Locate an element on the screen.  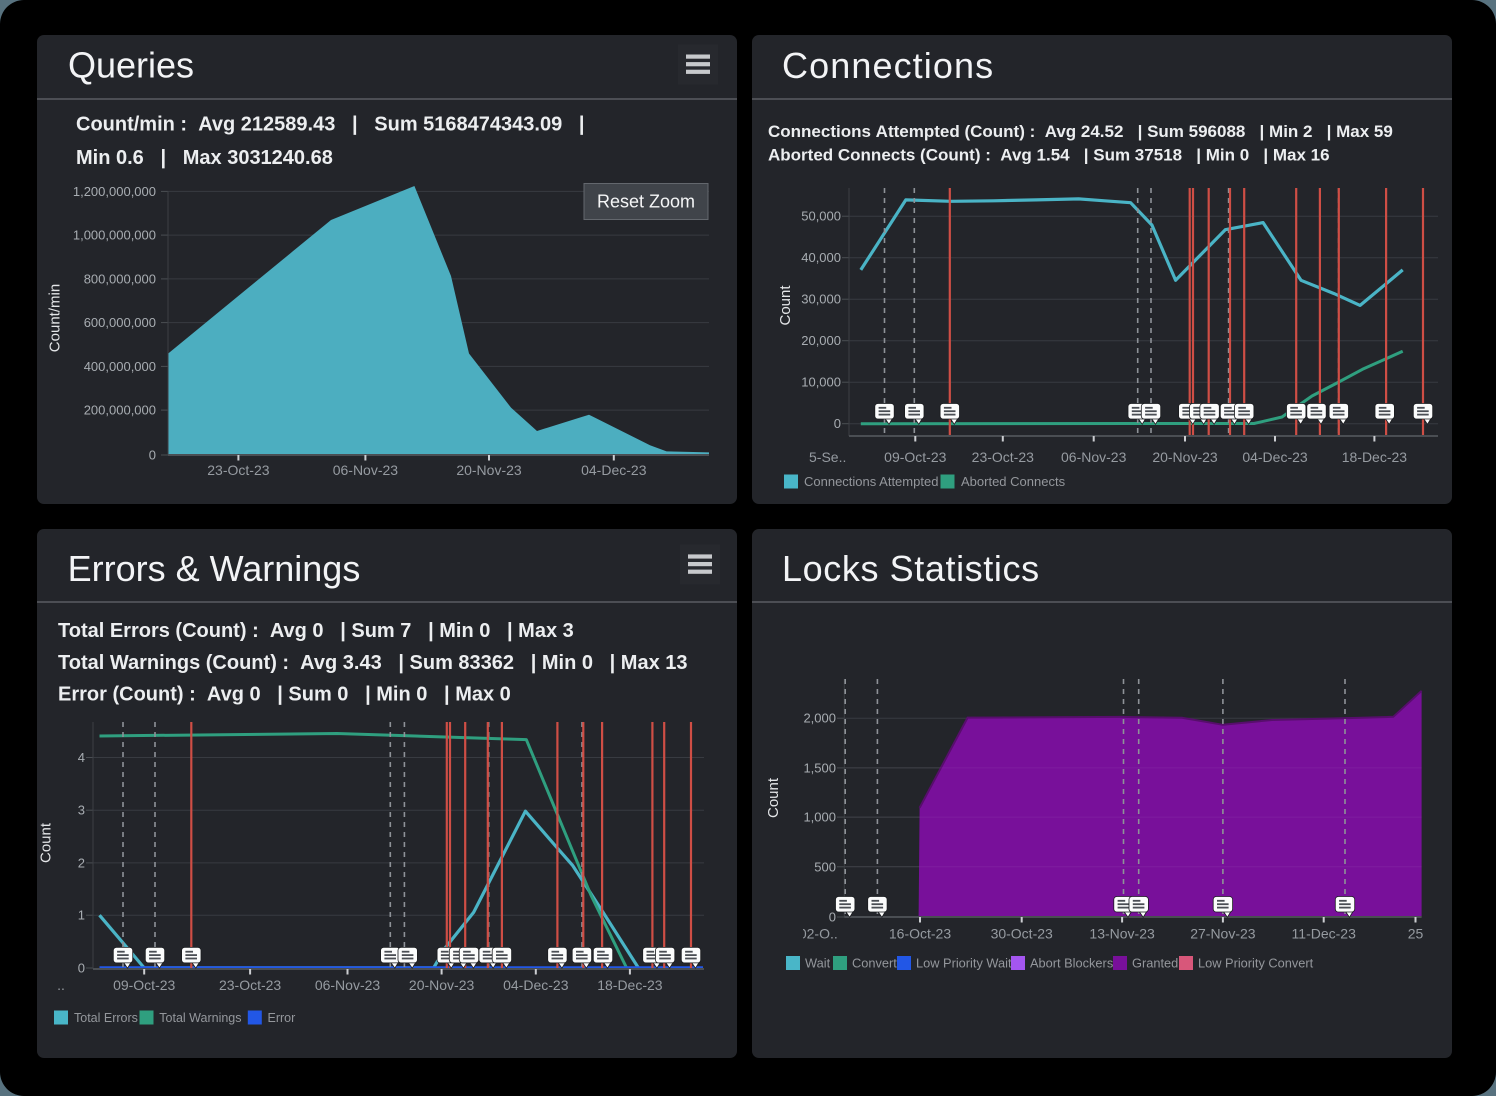
svg-text: 50,000 is located at coordinates (821, 216).